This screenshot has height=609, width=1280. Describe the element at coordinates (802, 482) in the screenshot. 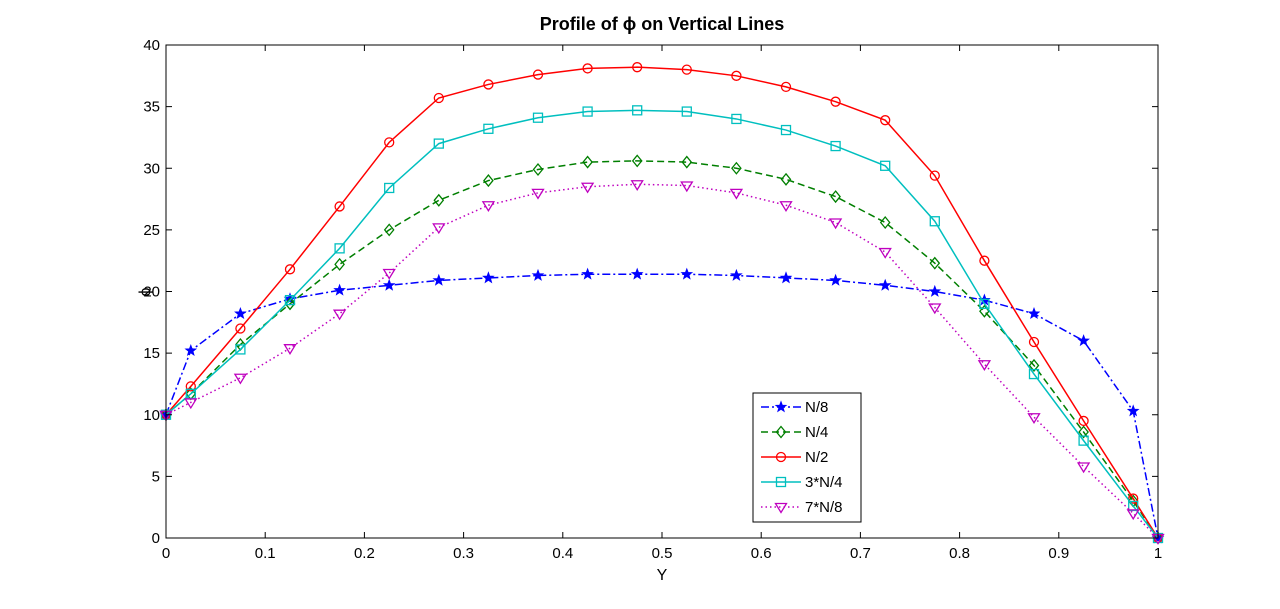

I see `legend-item: 3*N/4` at that location.